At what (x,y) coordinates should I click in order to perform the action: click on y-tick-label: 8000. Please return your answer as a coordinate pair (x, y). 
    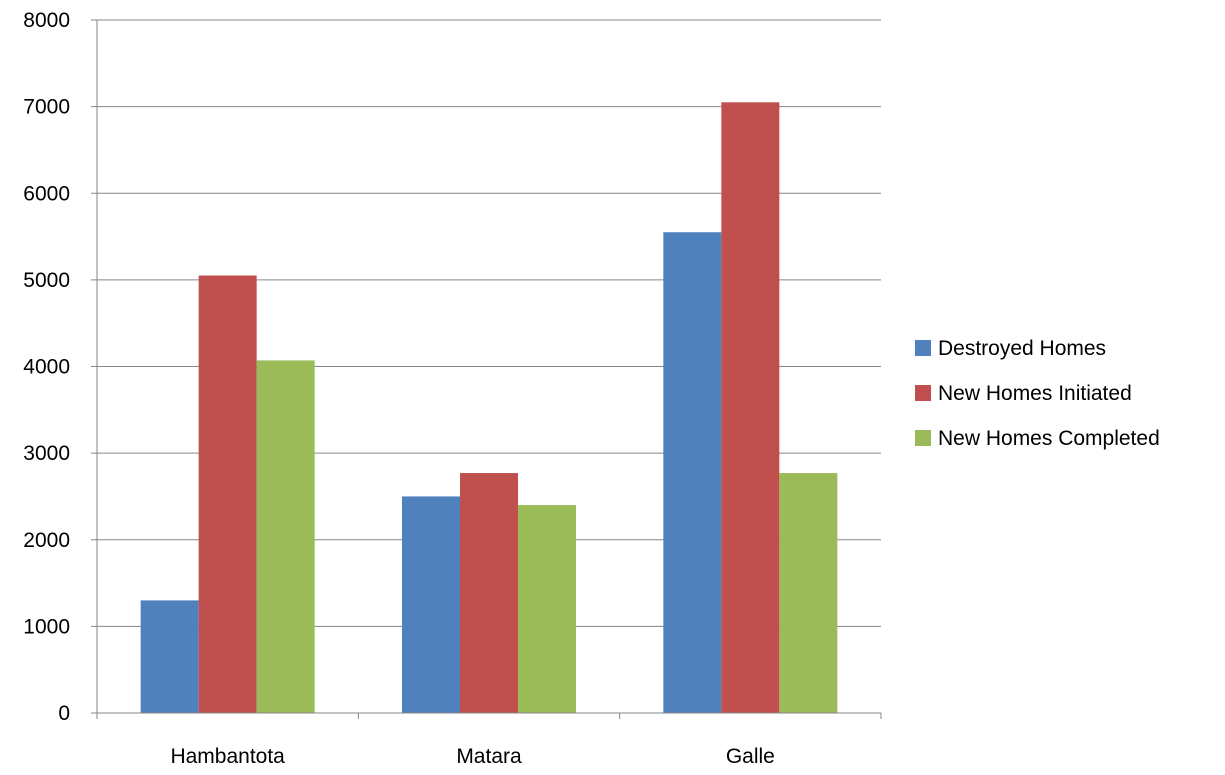
    Looking at the image, I should click on (46, 20).